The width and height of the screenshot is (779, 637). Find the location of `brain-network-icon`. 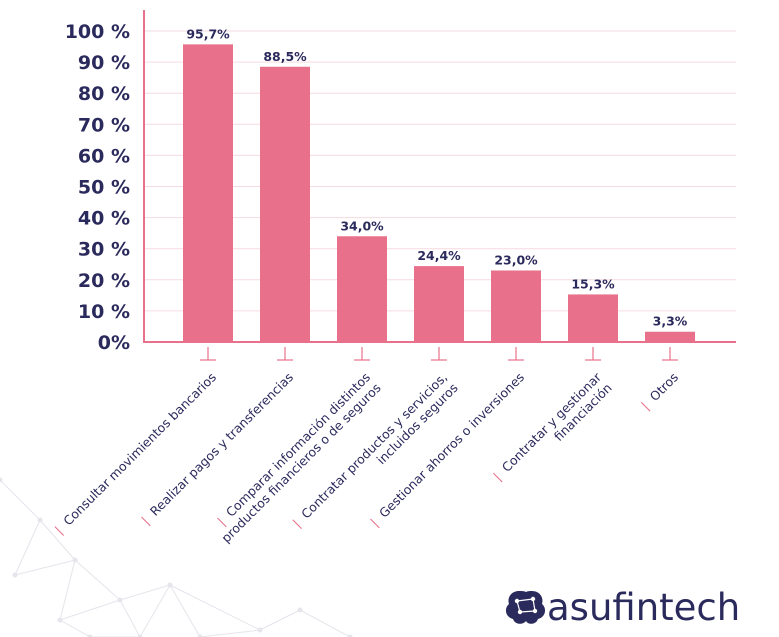

brain-network-icon is located at coordinates (525, 607).